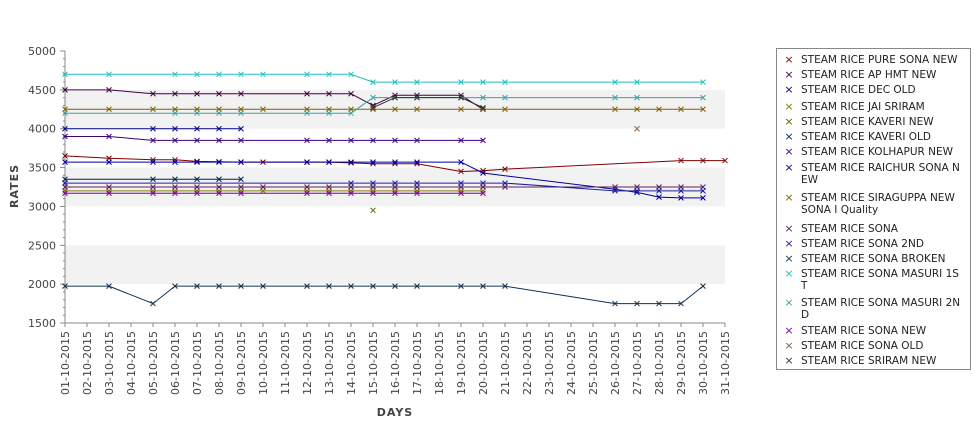 The height and width of the screenshot is (429, 975). I want to click on x-tick-label: 26-10-2015, so click(615, 363).